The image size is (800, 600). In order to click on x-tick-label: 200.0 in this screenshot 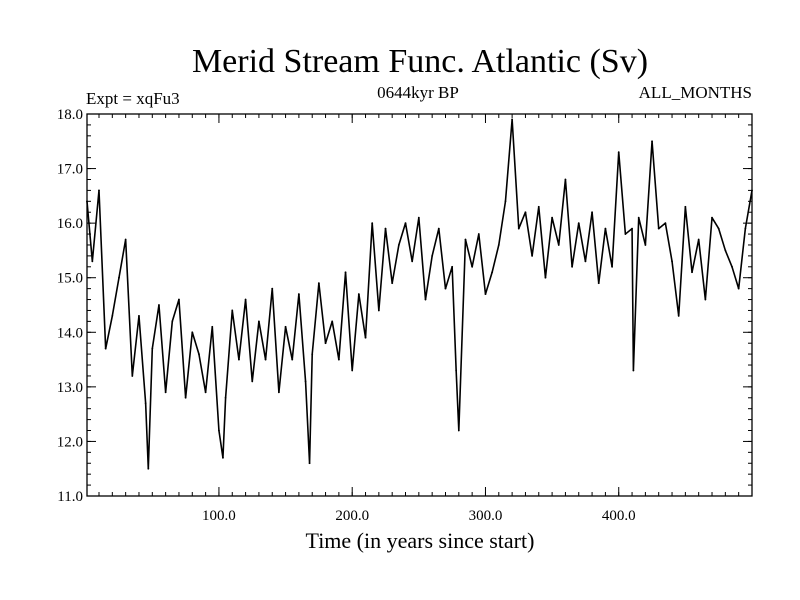, I will do `click(352, 516)`.